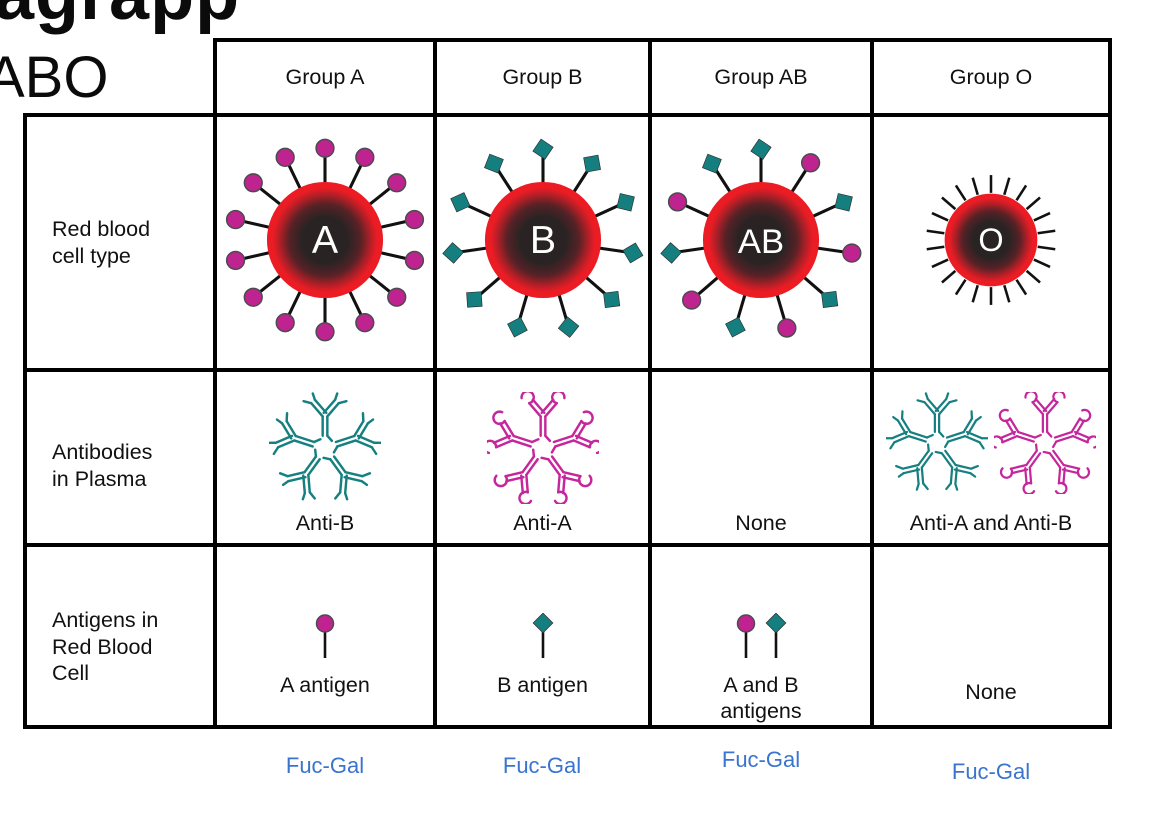  Describe the element at coordinates (991, 771) in the screenshot. I see `fucgal-annotation-group-o: Fuc-Gal` at that location.